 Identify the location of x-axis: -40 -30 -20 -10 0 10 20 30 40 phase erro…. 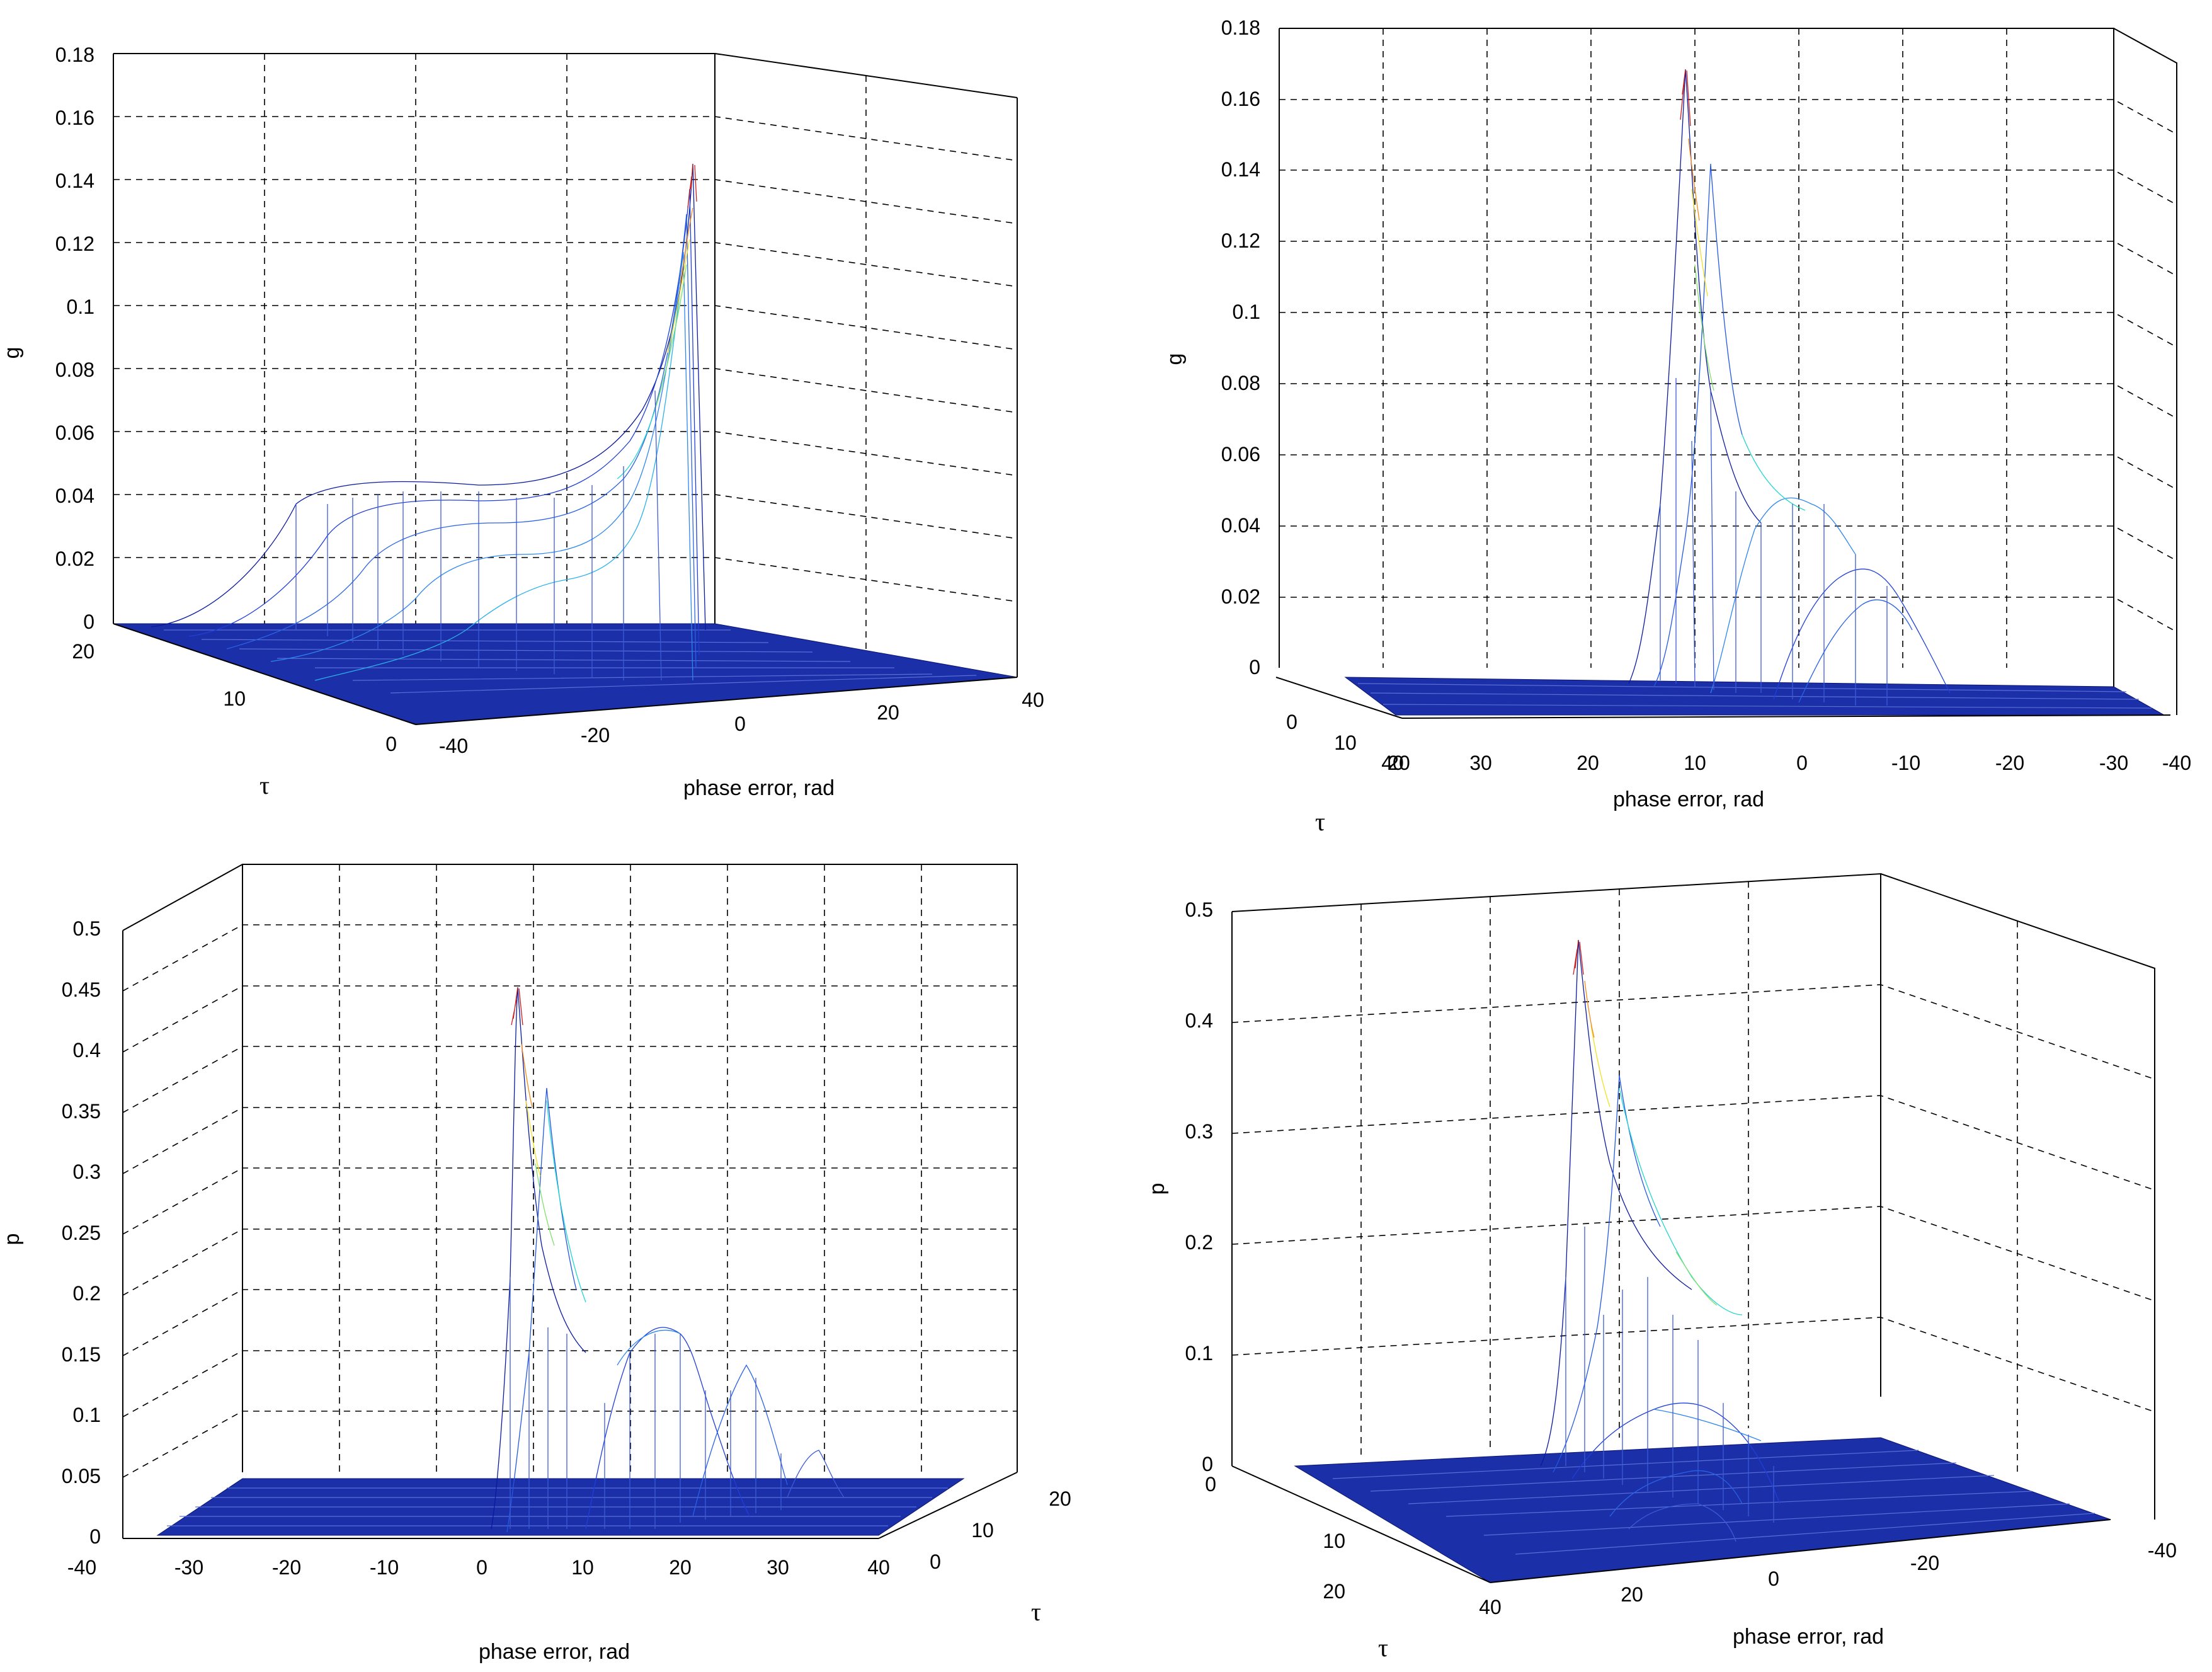
(478, 1601).